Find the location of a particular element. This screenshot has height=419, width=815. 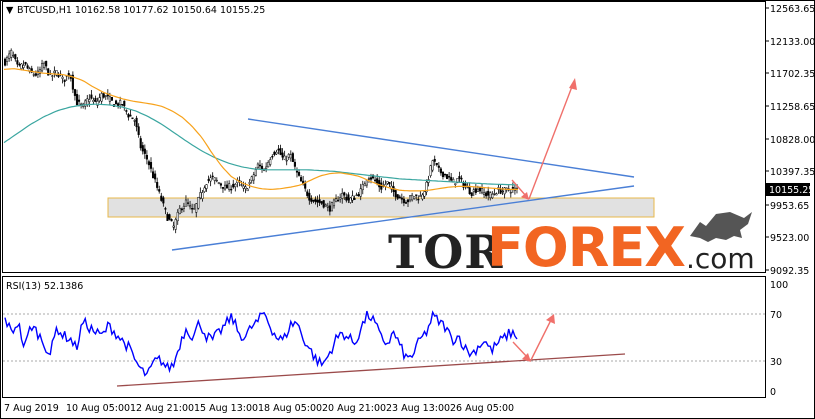

price-tick: 10397.35 is located at coordinates (792, 172).